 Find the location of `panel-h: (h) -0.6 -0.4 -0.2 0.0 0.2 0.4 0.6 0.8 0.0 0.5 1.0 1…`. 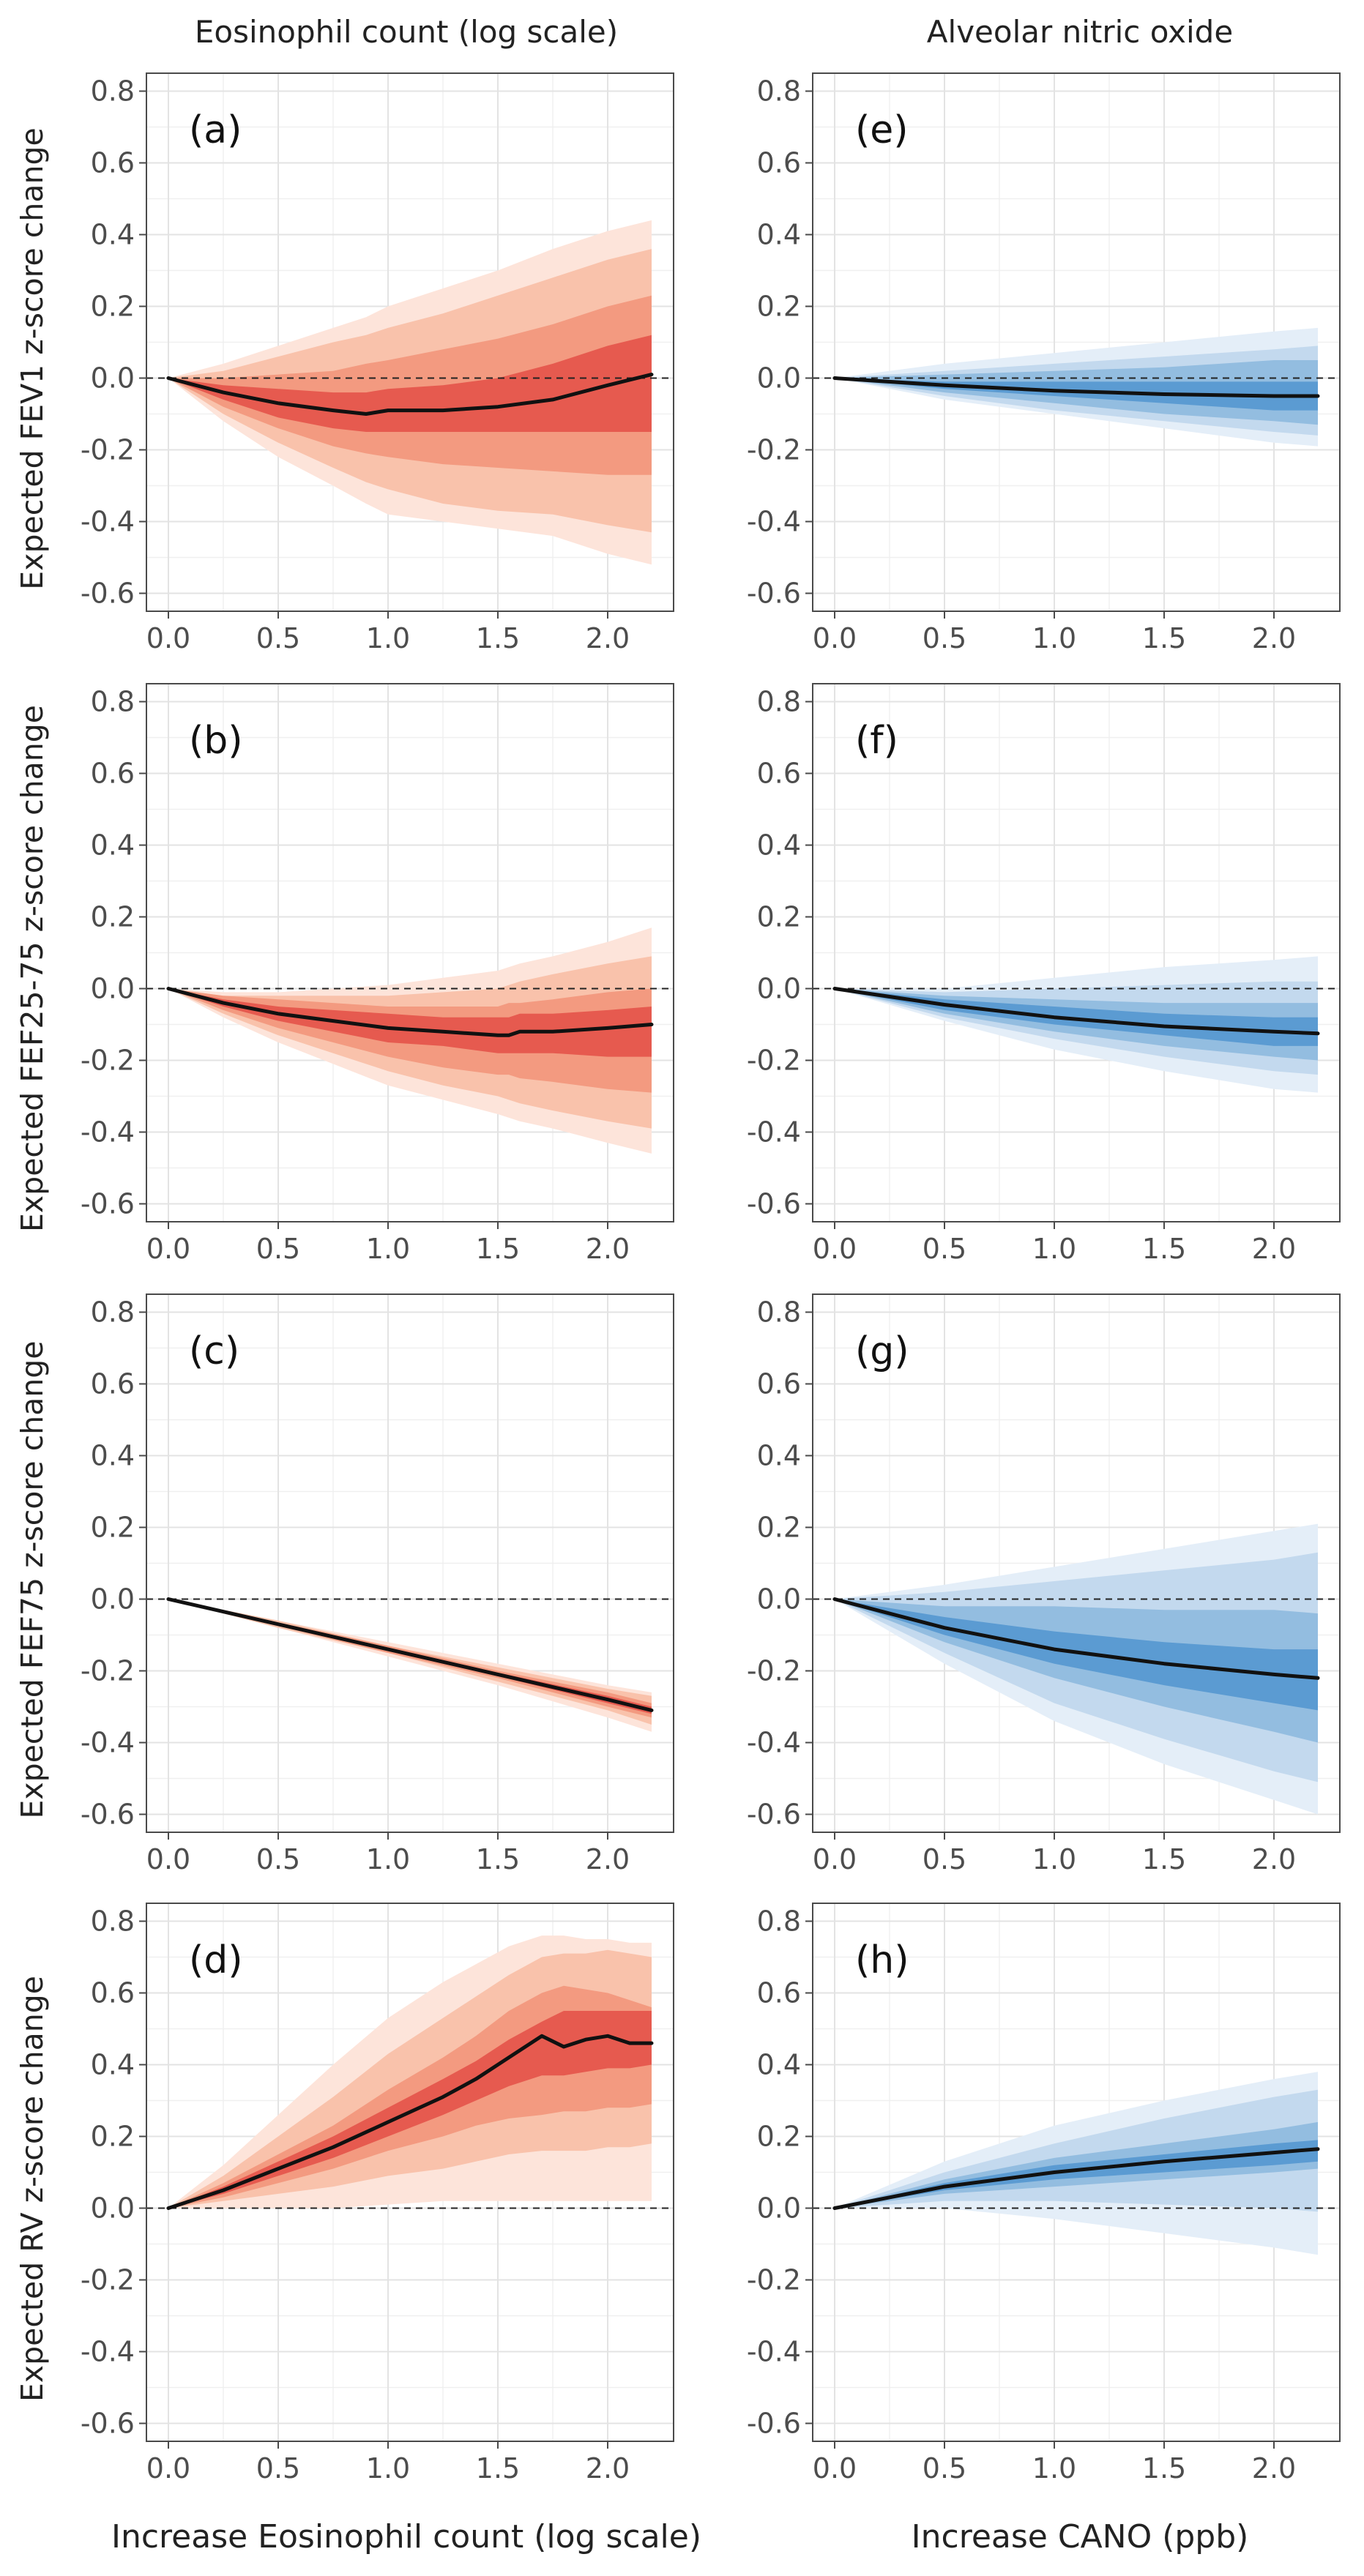

panel-h: (h) -0.6 -0.4 -0.2 0.0 0.2 0.4 0.6 0.8 0.0 0.5 1.0 1… is located at coordinates (1044, 2193).